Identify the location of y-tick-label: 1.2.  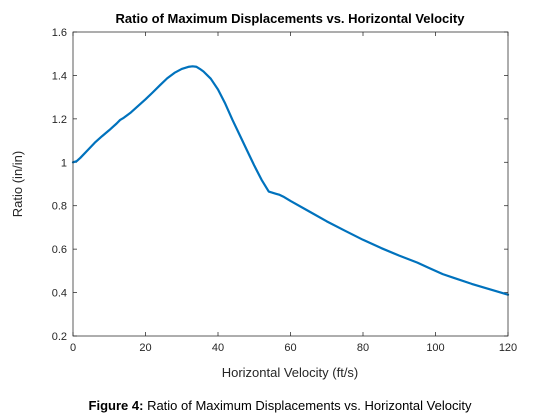
(59, 120).